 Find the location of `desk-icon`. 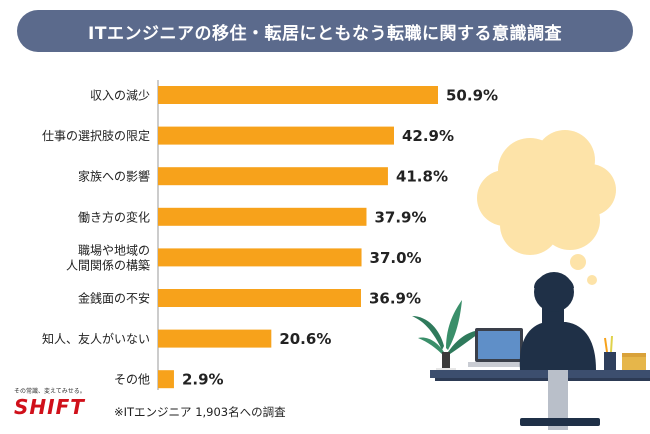

desk-icon is located at coordinates (540, 374).